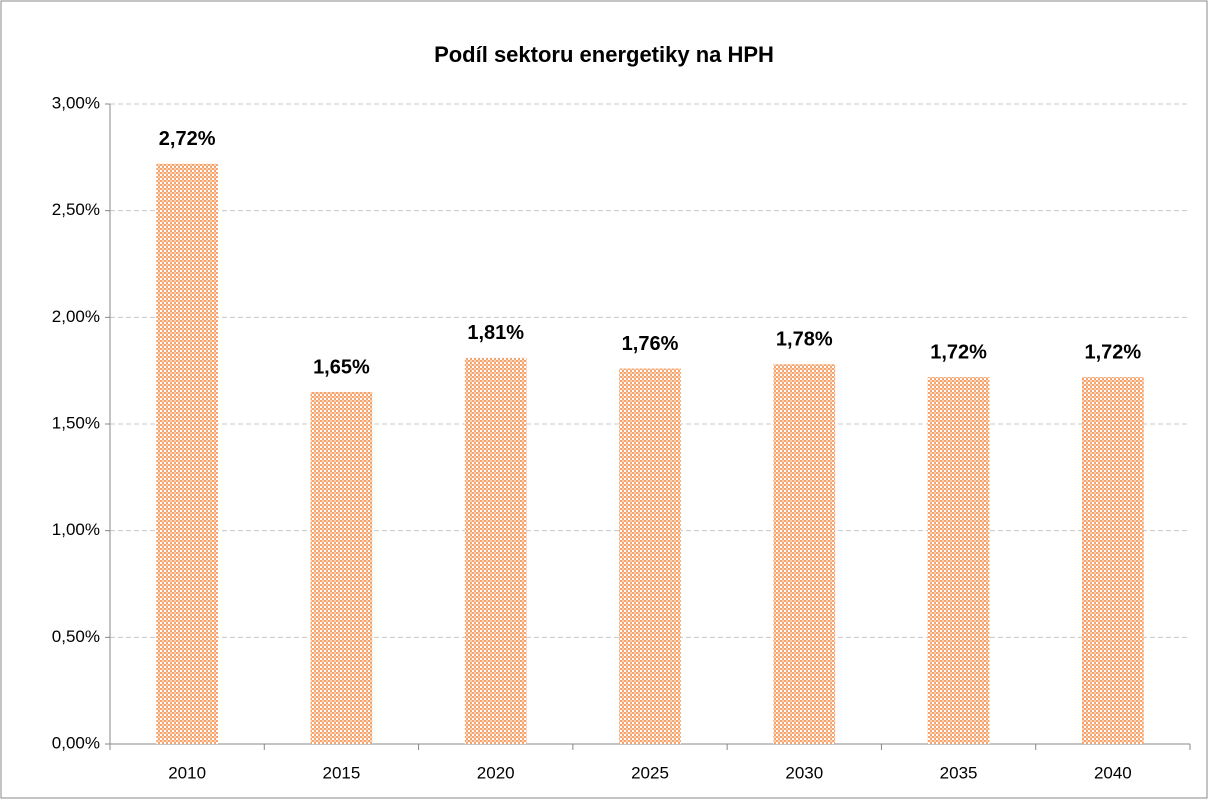  I want to click on value-label: 1,78%, so click(804, 340).